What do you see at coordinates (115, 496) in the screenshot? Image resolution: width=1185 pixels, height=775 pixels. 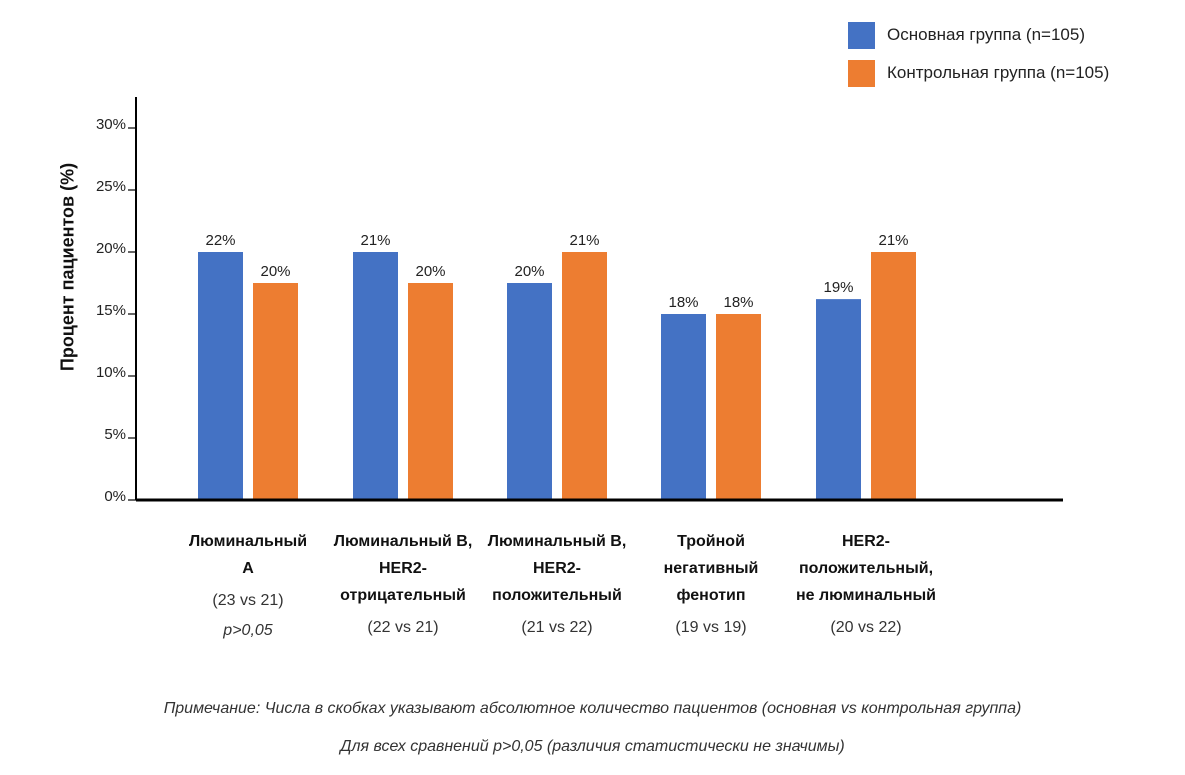 I see `y-tick-label: 0%` at bounding box center [115, 496].